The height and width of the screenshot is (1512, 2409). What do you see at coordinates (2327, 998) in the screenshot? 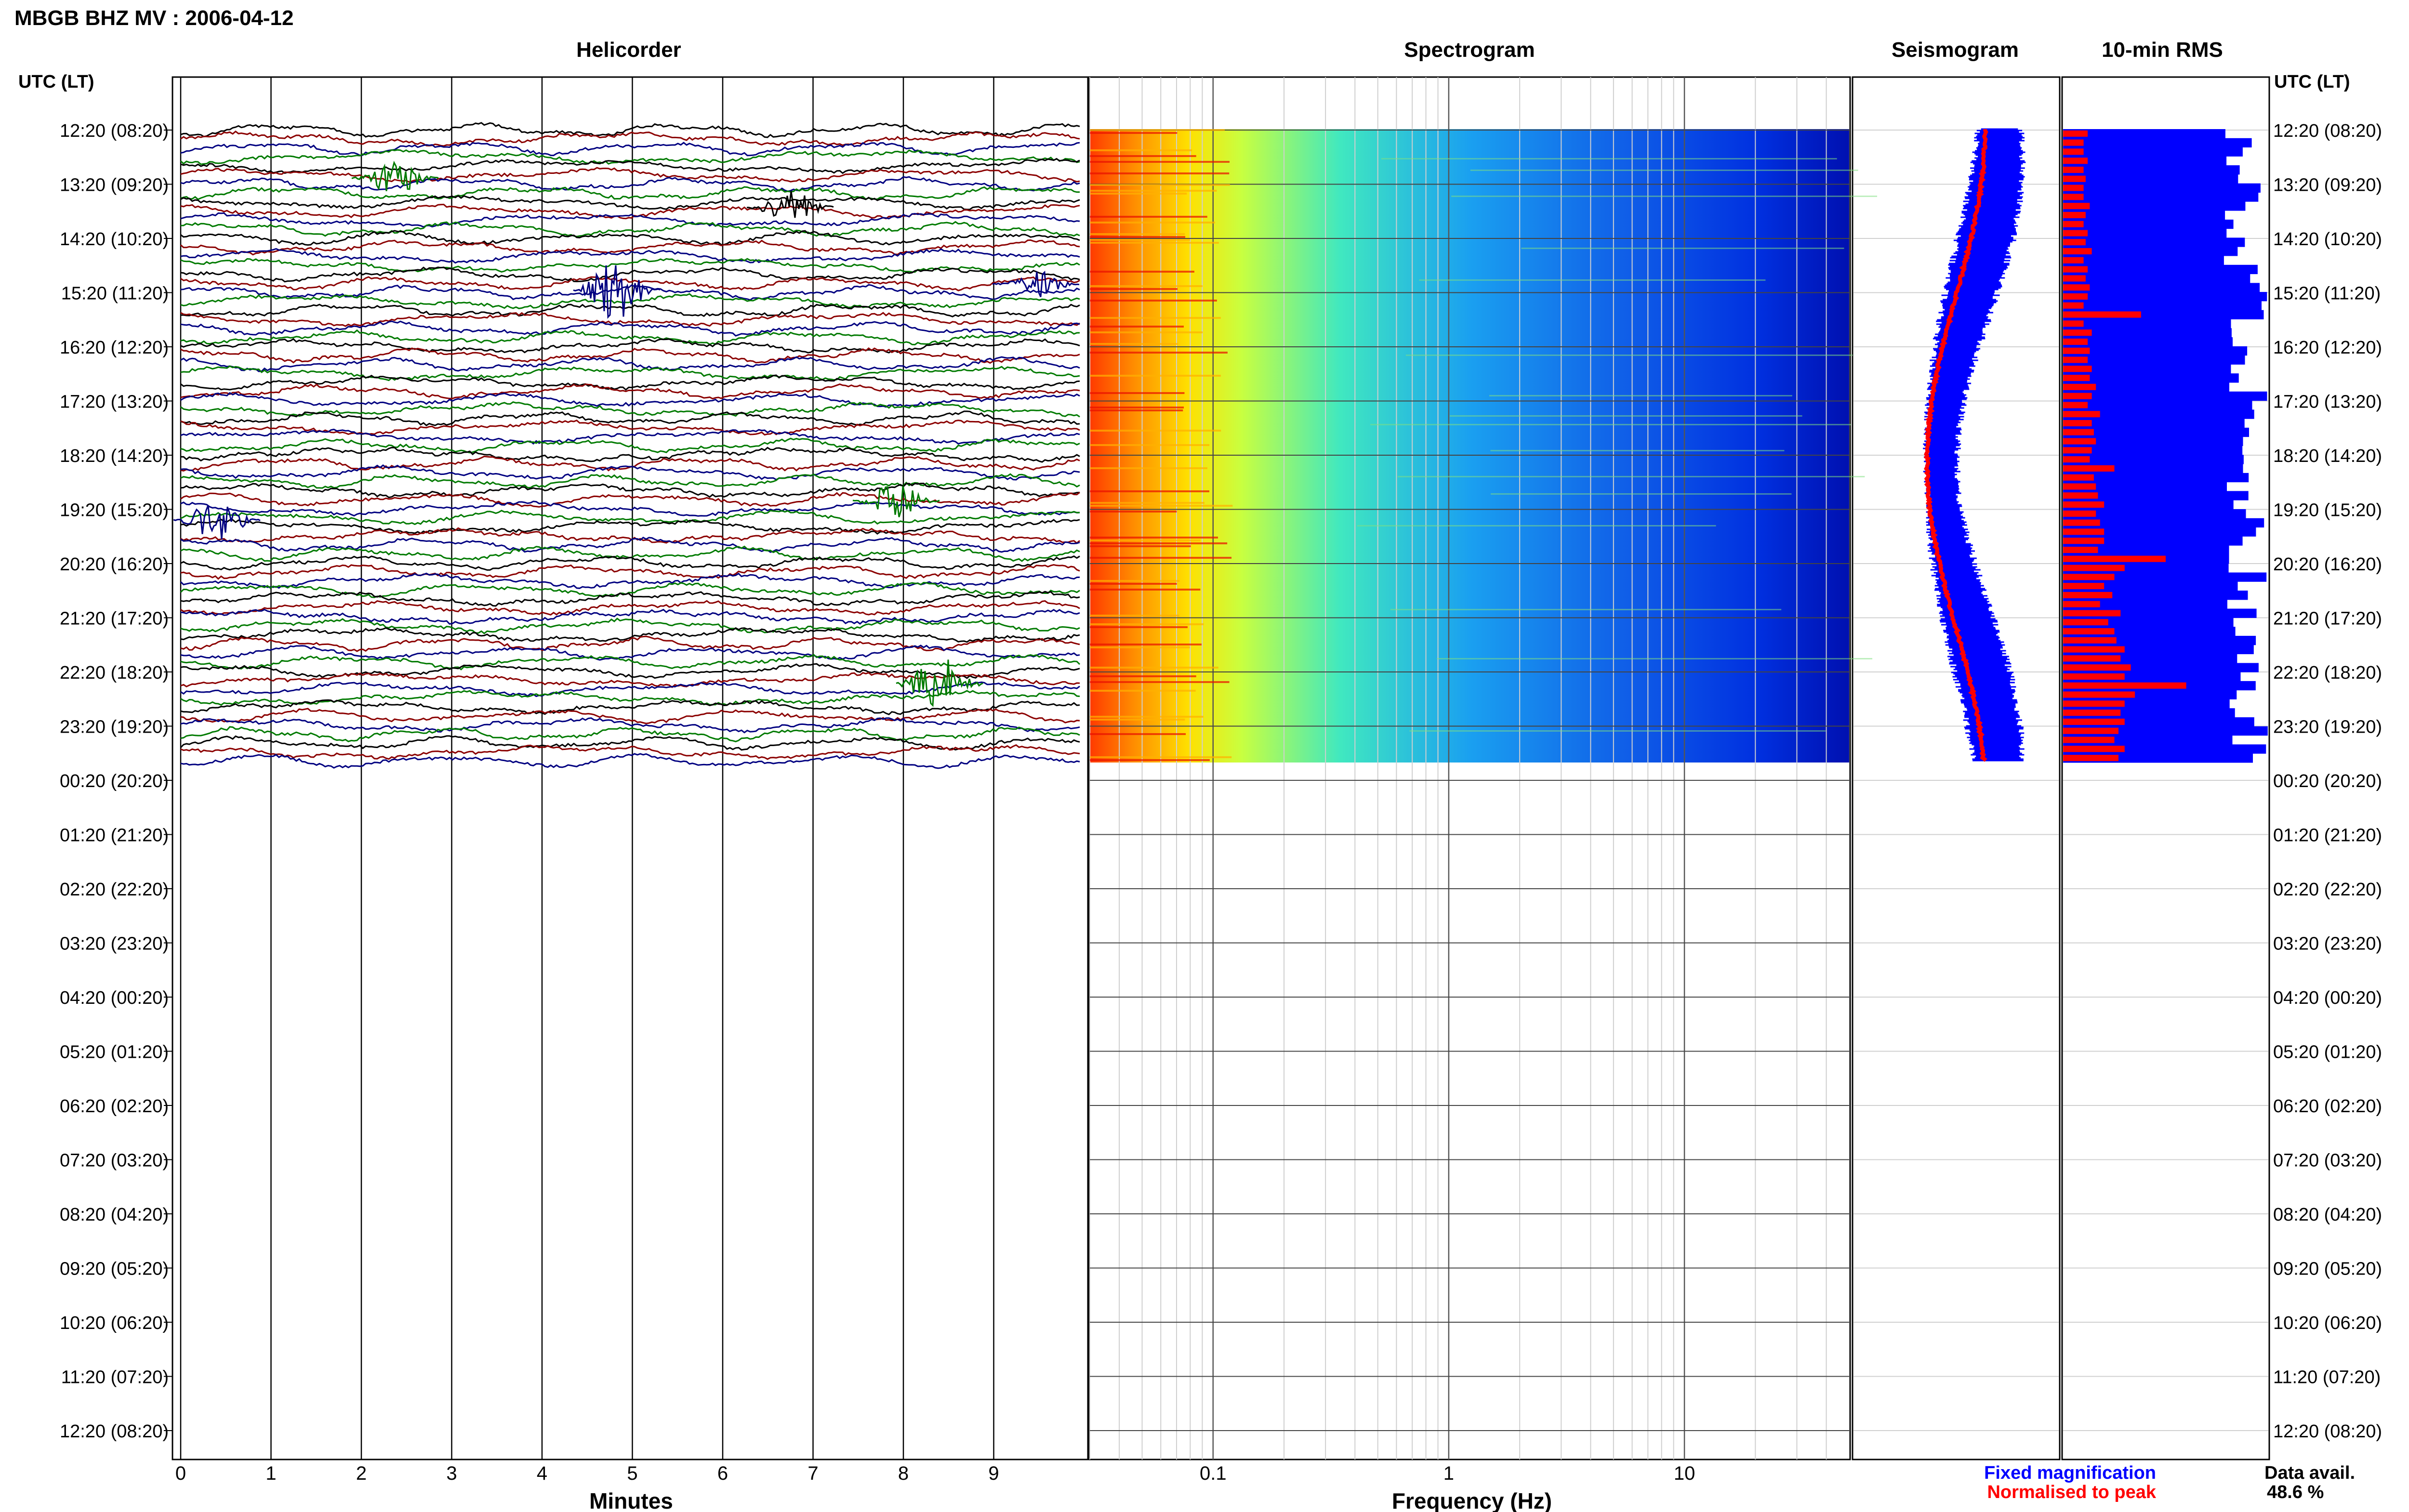
I see `row-label-right: 04:20 (00:20)` at bounding box center [2327, 998].